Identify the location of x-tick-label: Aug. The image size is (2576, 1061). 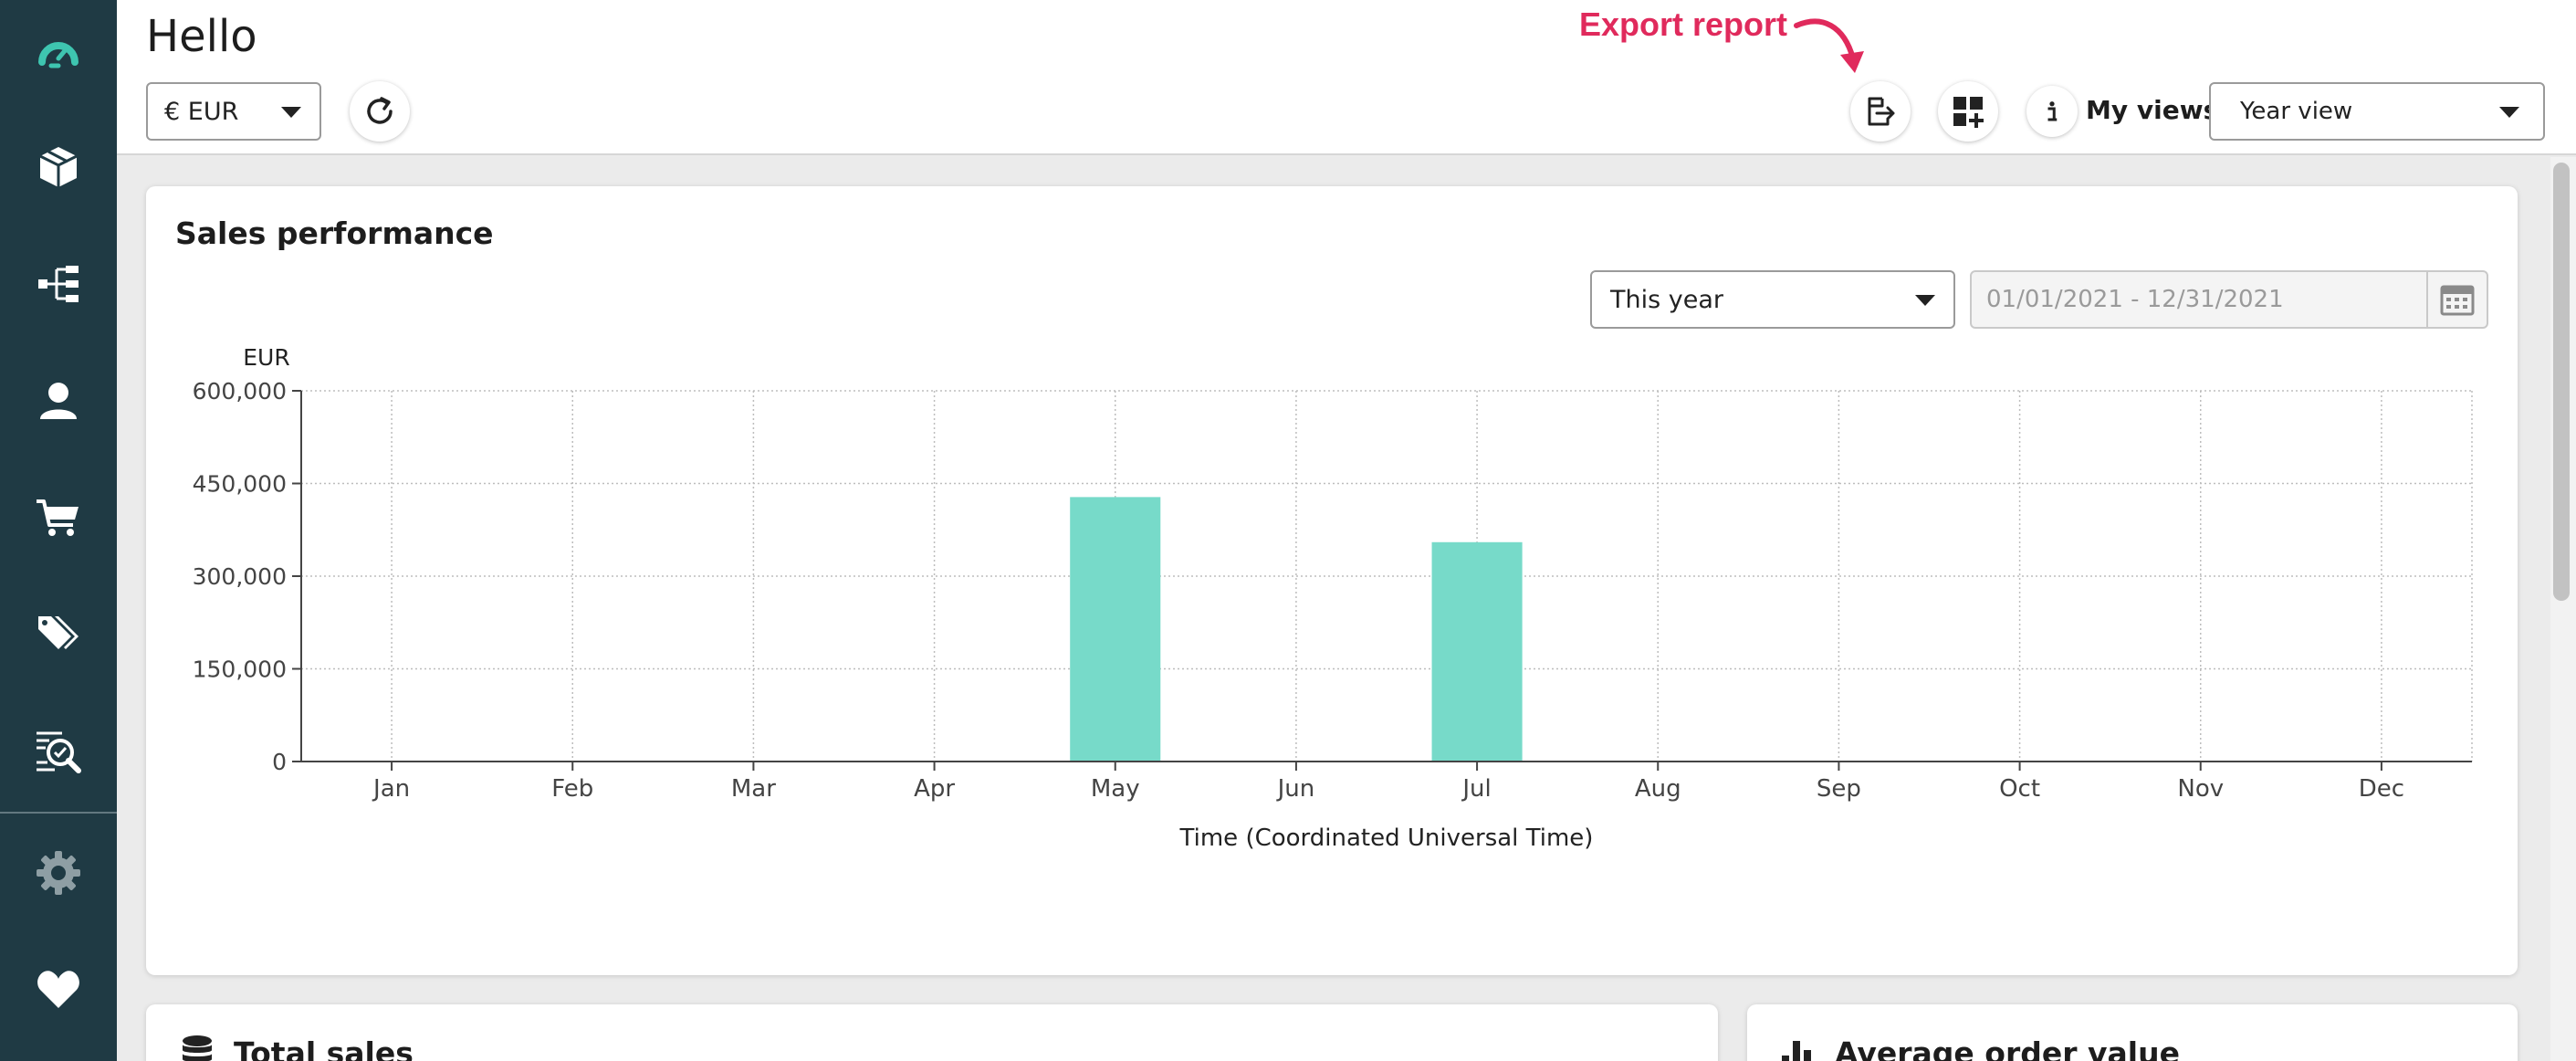
(1658, 789).